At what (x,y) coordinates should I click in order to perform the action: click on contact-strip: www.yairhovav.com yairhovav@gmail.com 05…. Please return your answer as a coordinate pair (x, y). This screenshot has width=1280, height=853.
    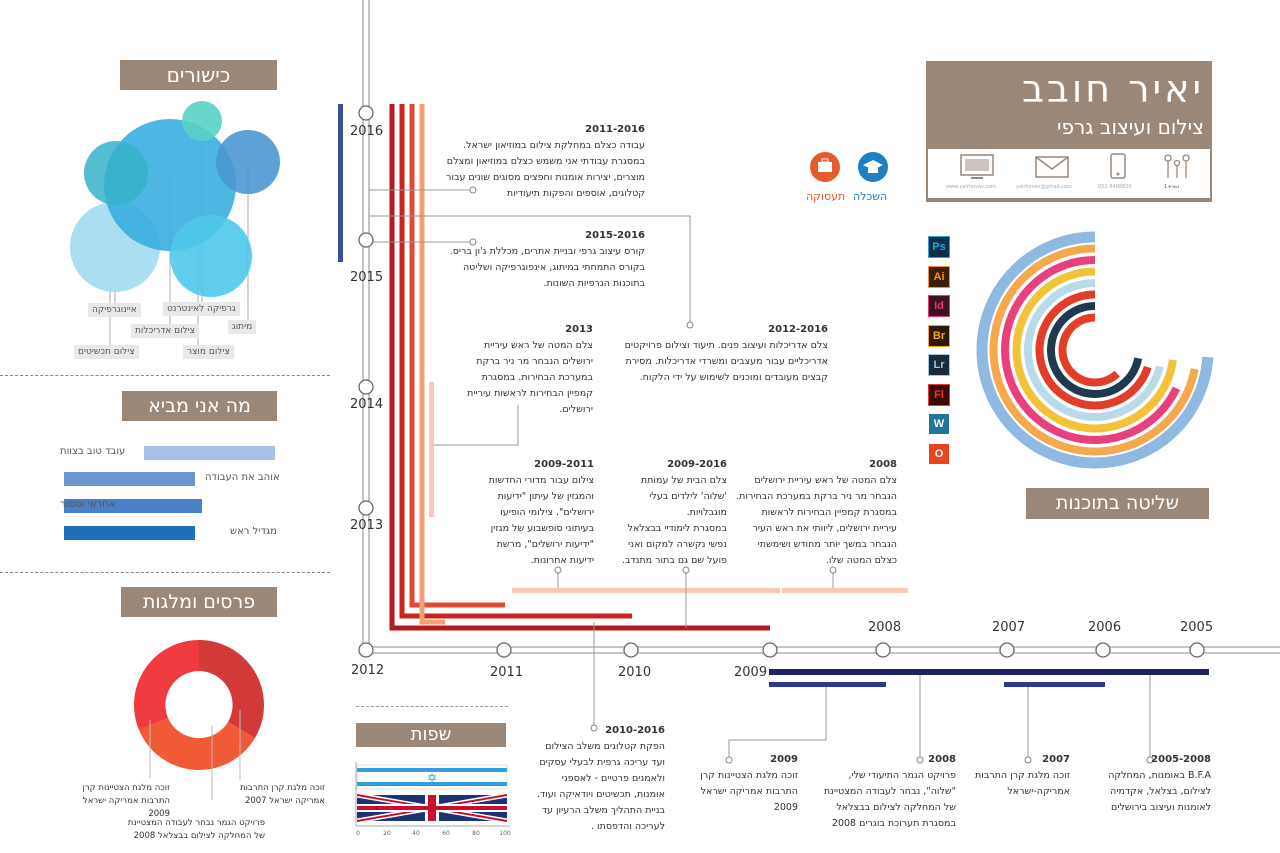
    Looking at the image, I should click on (1069, 173).